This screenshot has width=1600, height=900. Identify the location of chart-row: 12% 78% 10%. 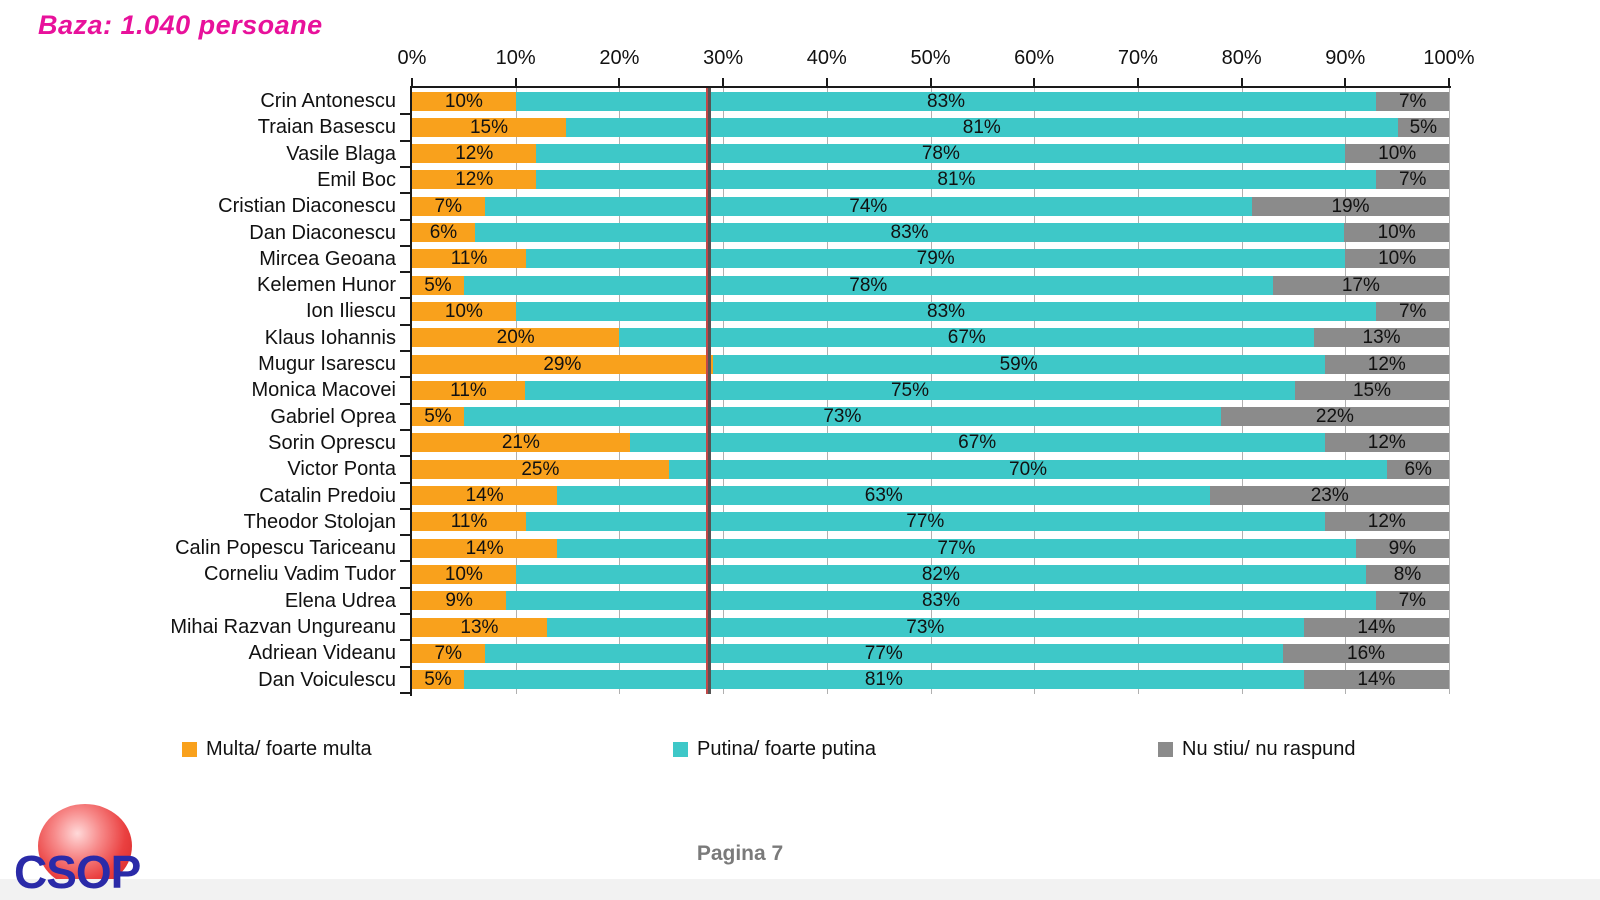
(930, 154).